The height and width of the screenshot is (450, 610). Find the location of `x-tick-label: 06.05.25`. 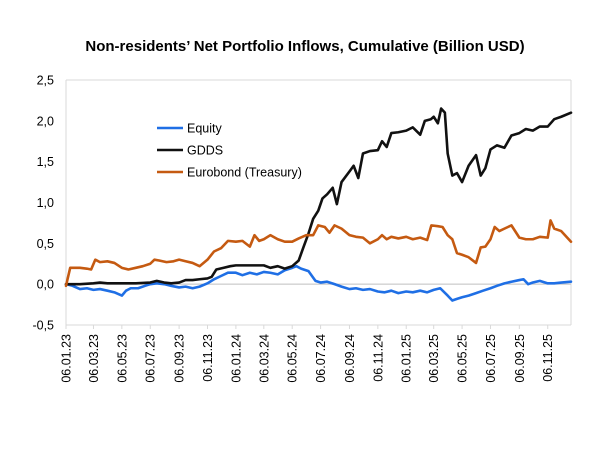

x-tick-label: 06.05.25 is located at coordinates (463, 358).